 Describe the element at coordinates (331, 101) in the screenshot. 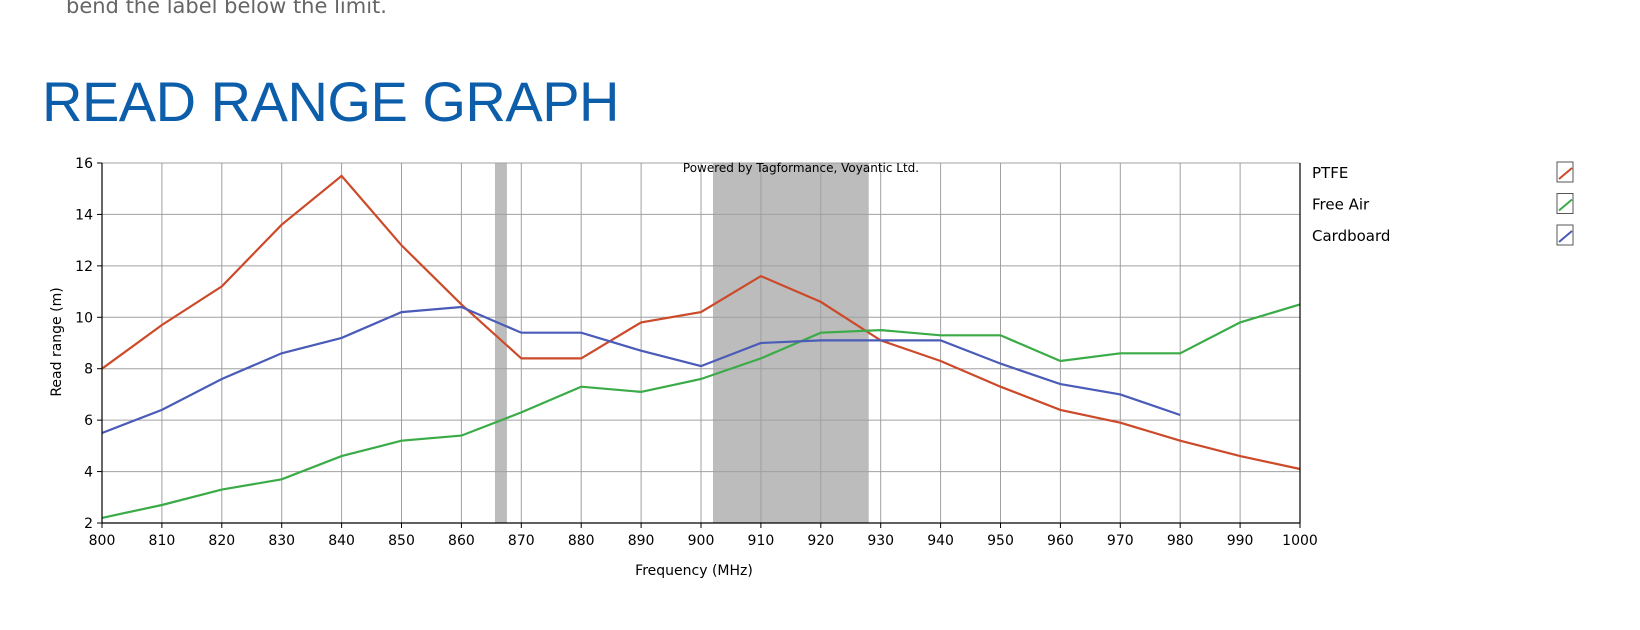

I see `section-title: READ RANGE GRAPH` at that location.